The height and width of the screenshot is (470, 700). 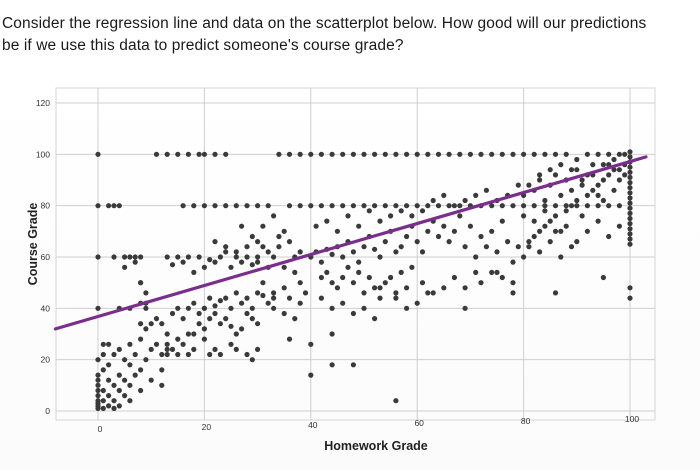 I want to click on y-tick-label: 80, so click(x=46, y=206).